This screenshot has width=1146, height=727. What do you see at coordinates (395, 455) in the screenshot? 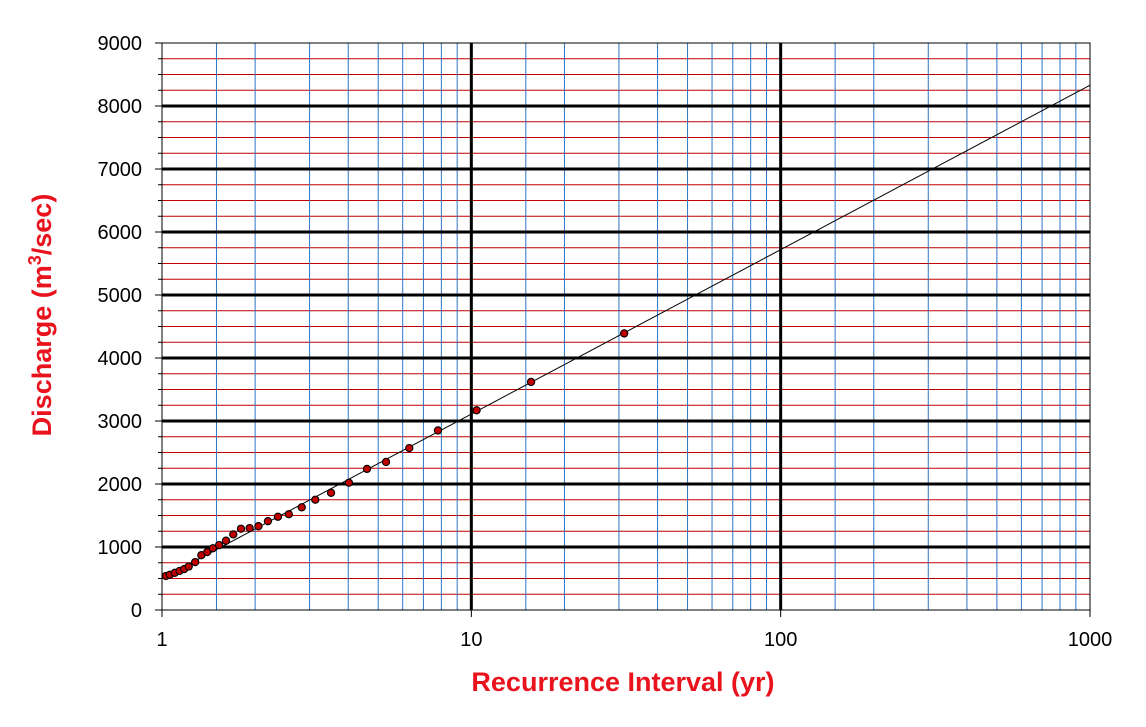
I see `data-points` at bounding box center [395, 455].